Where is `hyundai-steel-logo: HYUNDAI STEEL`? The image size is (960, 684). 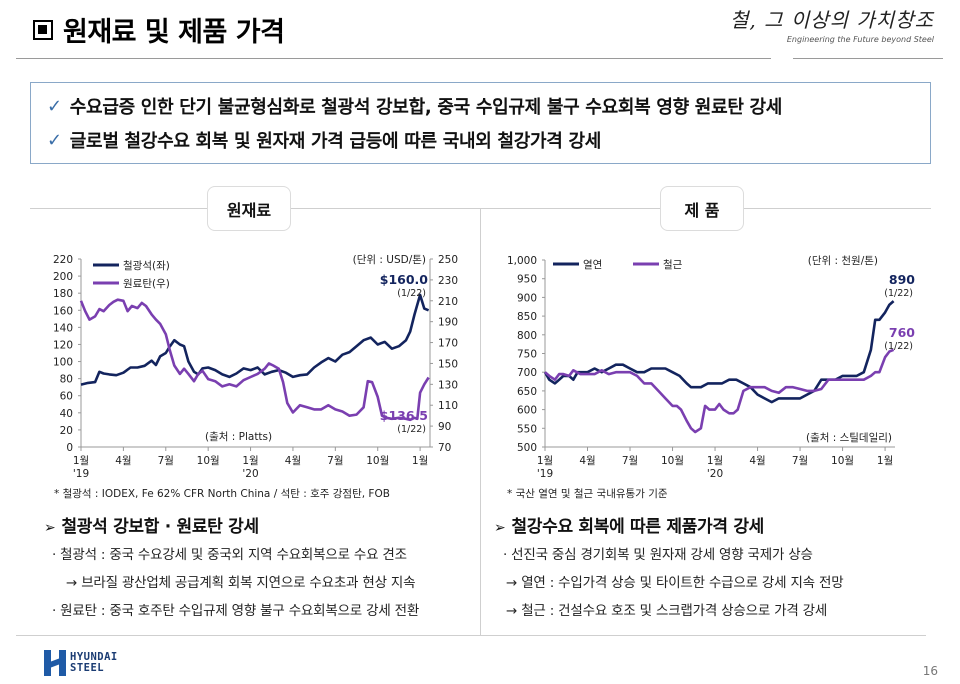 hyundai-steel-logo: HYUNDAI STEEL is located at coordinates (81, 663).